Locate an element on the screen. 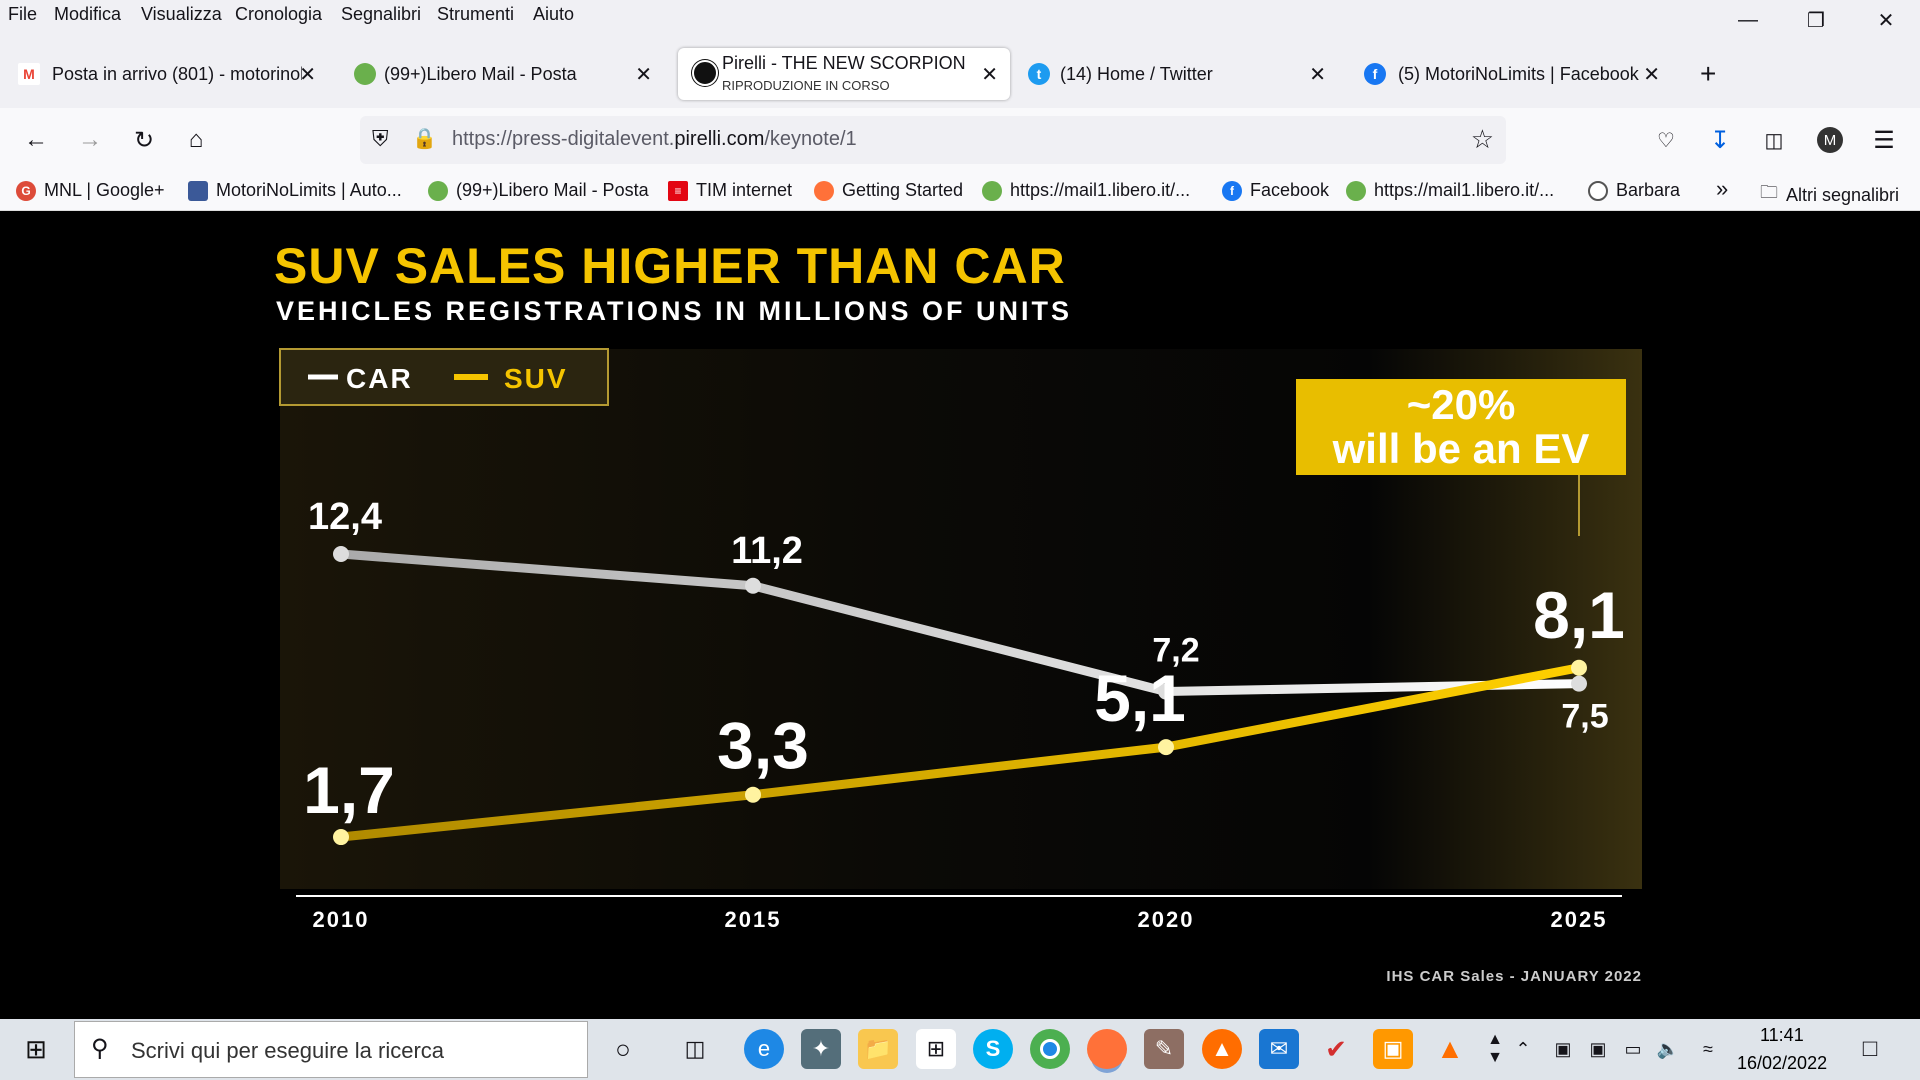 The image size is (1920, 1080). forward-icon: → is located at coordinates (90, 139).